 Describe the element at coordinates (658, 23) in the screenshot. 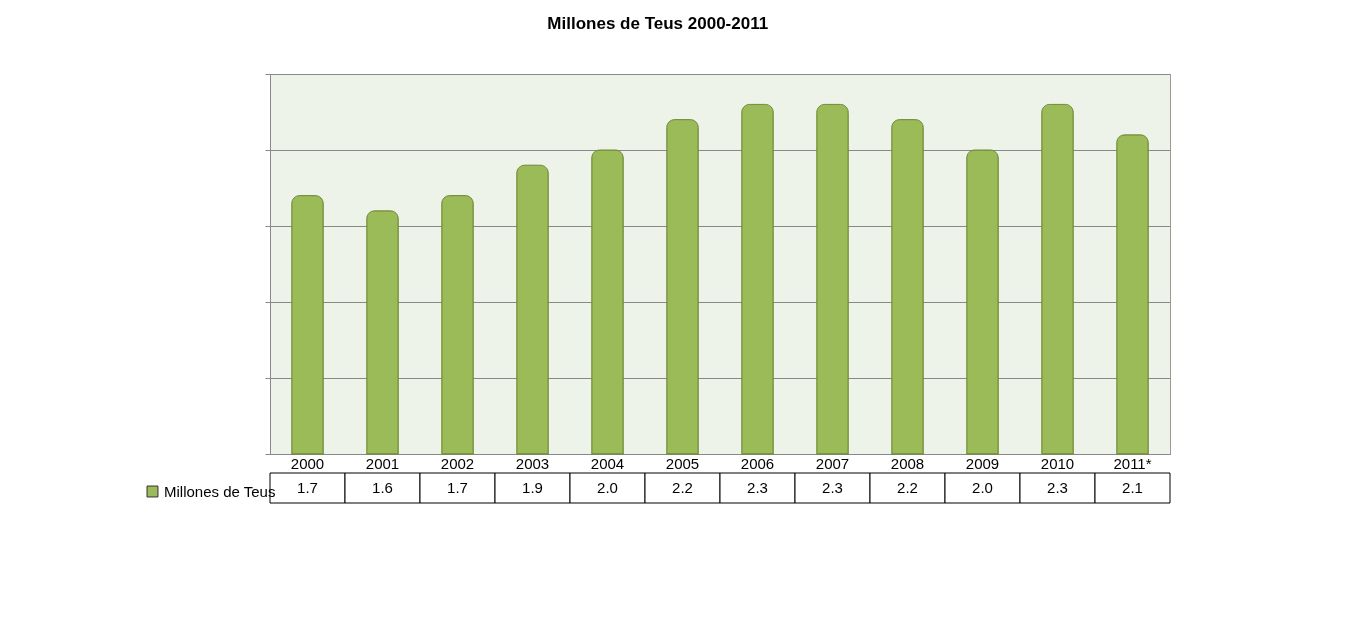

I see `chart-title: Millones de Teus 2000-2011` at that location.